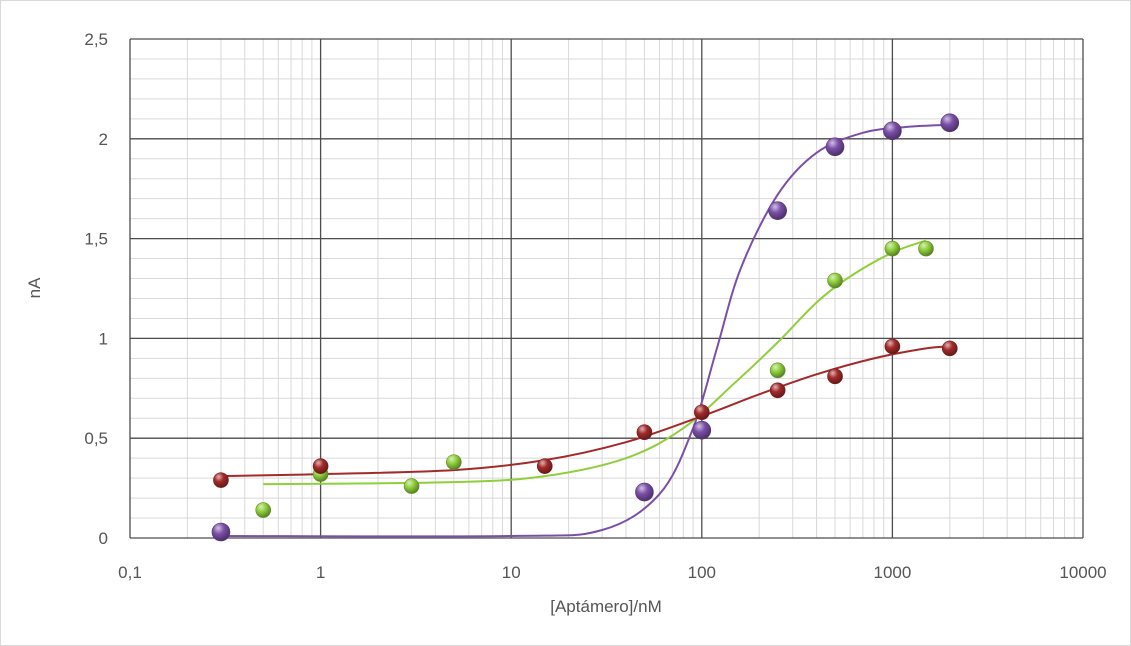 This screenshot has height=646, width=1131. What do you see at coordinates (320, 572) in the screenshot?
I see `x-tick-label: 1` at bounding box center [320, 572].